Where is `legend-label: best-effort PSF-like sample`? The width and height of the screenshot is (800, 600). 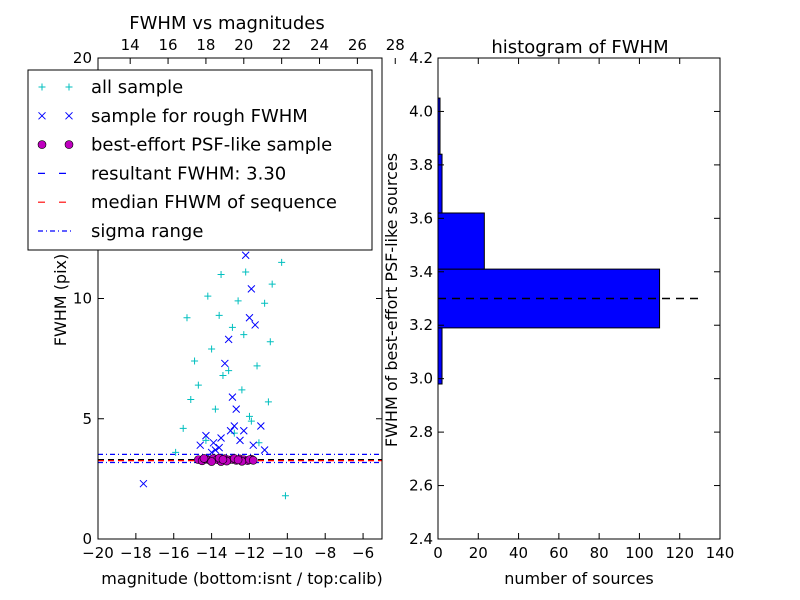
legend-label: best-effort PSF-like sample is located at coordinates (211, 145).